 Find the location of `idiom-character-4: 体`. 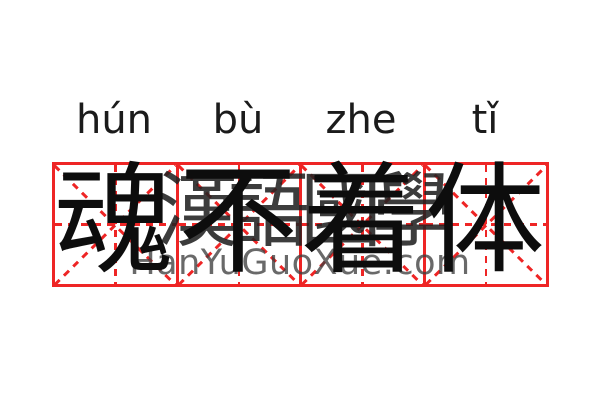

idiom-character-4: 体 is located at coordinates (485, 221).